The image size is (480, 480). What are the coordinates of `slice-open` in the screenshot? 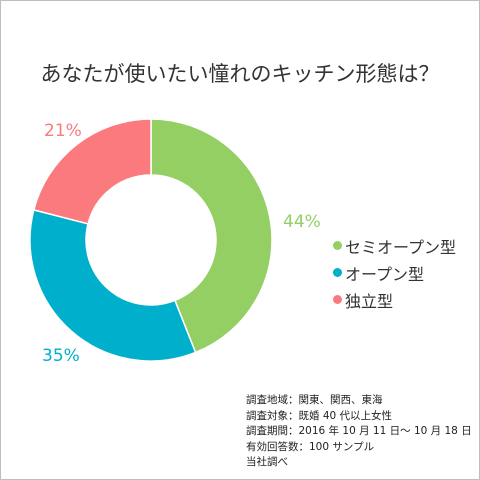 It's located at (113, 285).